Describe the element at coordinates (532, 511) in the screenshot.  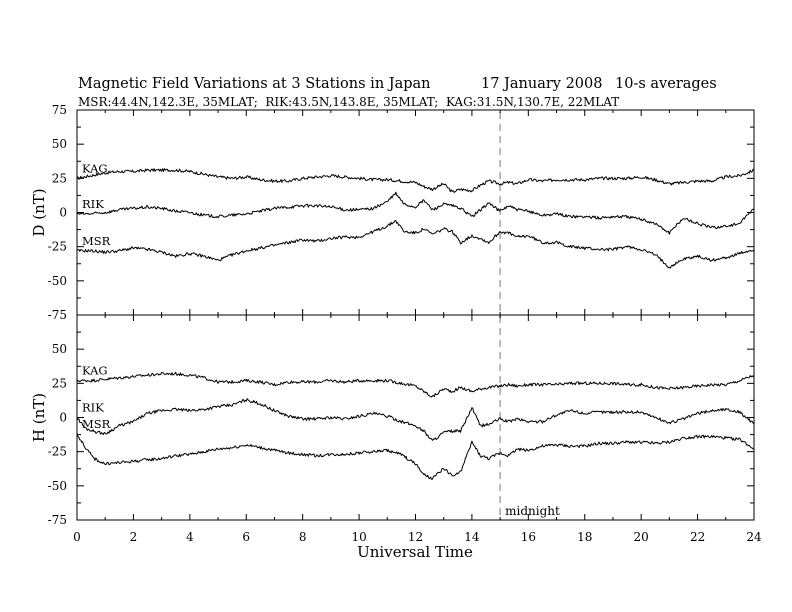
I see `midnight-annotation: midnight` at that location.